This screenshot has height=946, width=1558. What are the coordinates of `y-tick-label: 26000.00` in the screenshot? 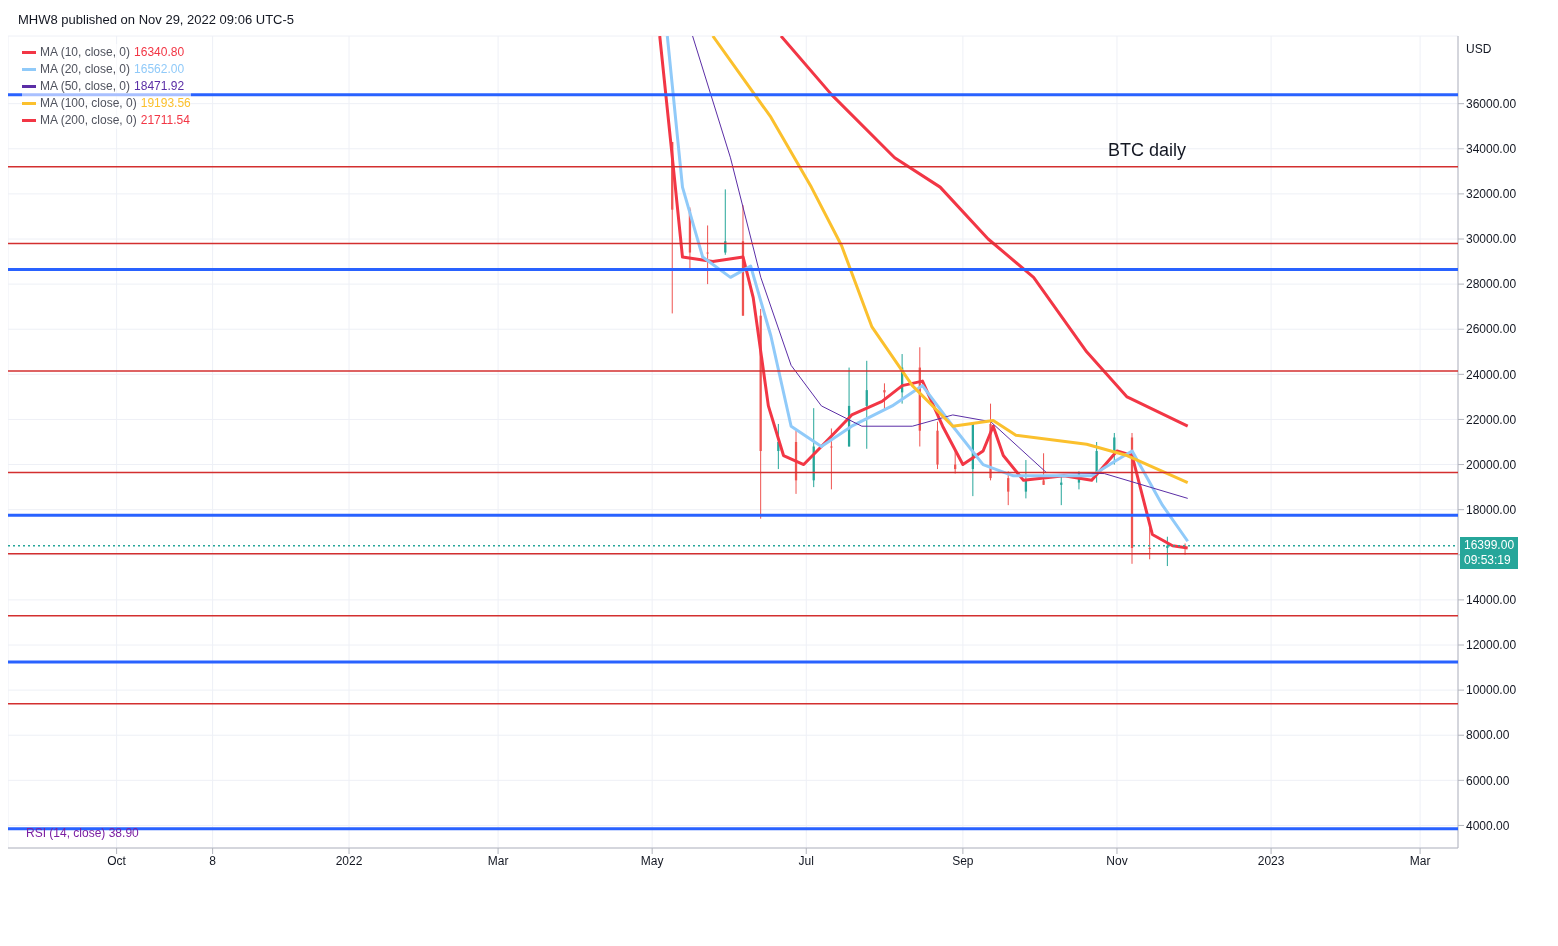 It's located at (1491, 329).